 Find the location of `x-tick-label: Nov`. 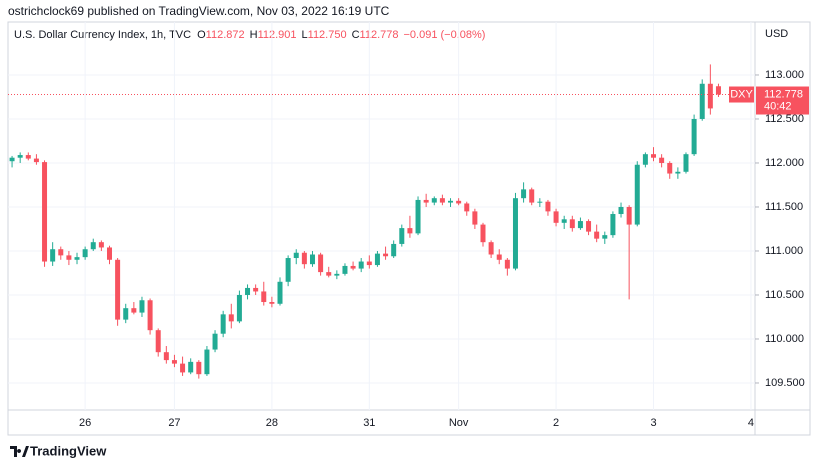

x-tick-label: Nov is located at coordinates (459, 423).